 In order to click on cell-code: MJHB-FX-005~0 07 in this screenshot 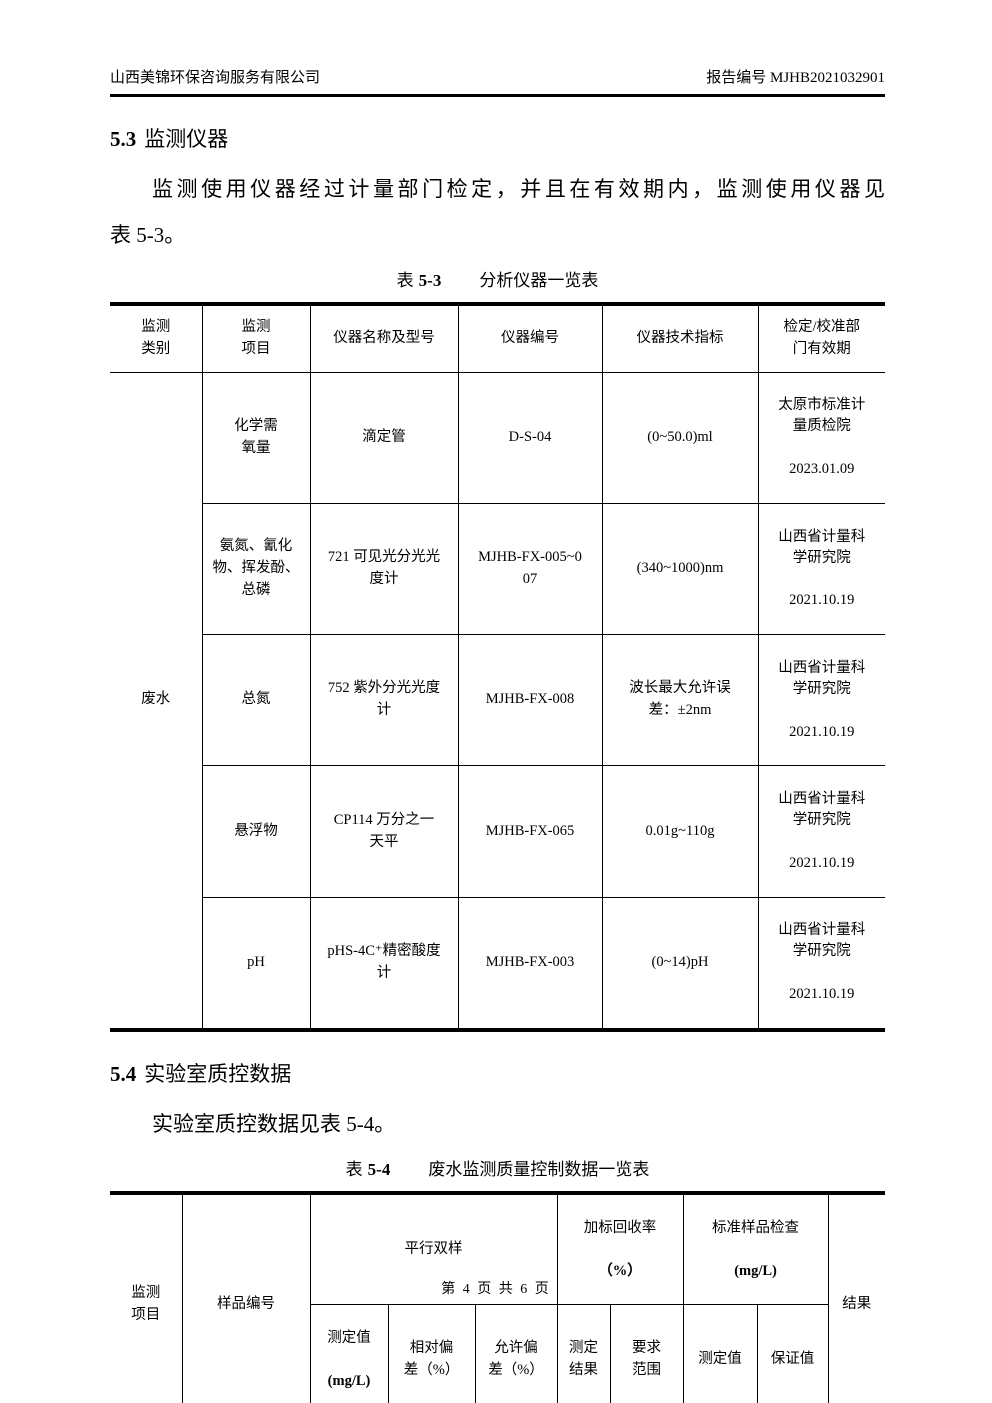, I will do `click(530, 569)`.